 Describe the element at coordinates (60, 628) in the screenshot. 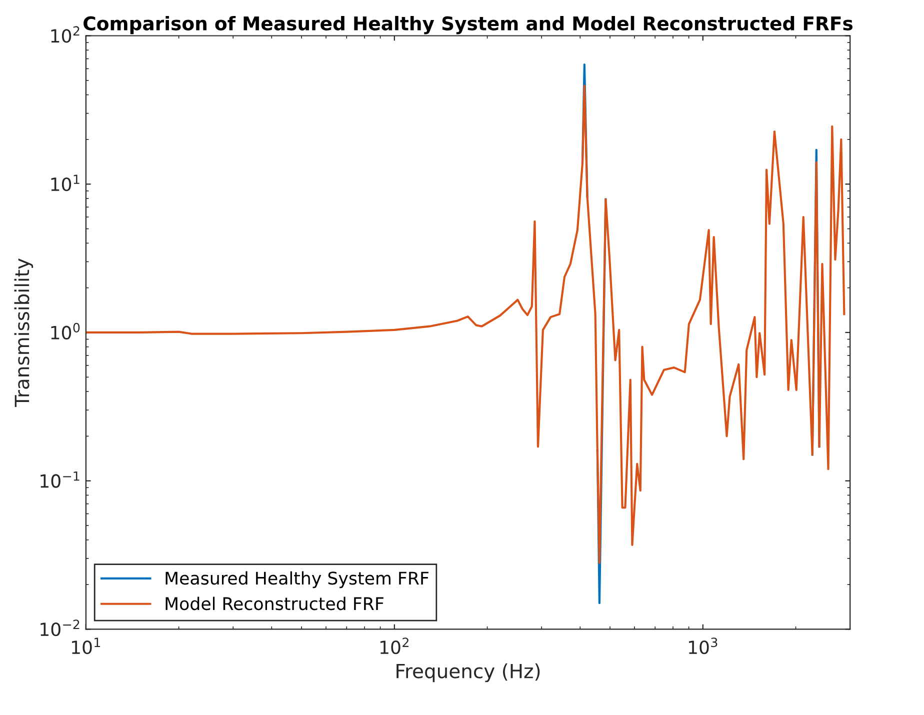

I see `y-tick-label: 10$^{−2}$` at that location.